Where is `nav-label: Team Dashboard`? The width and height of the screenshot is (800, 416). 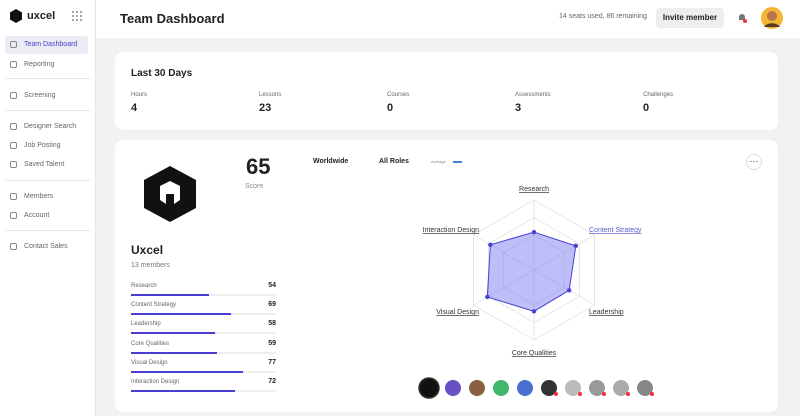 nav-label: Team Dashboard is located at coordinates (51, 44).